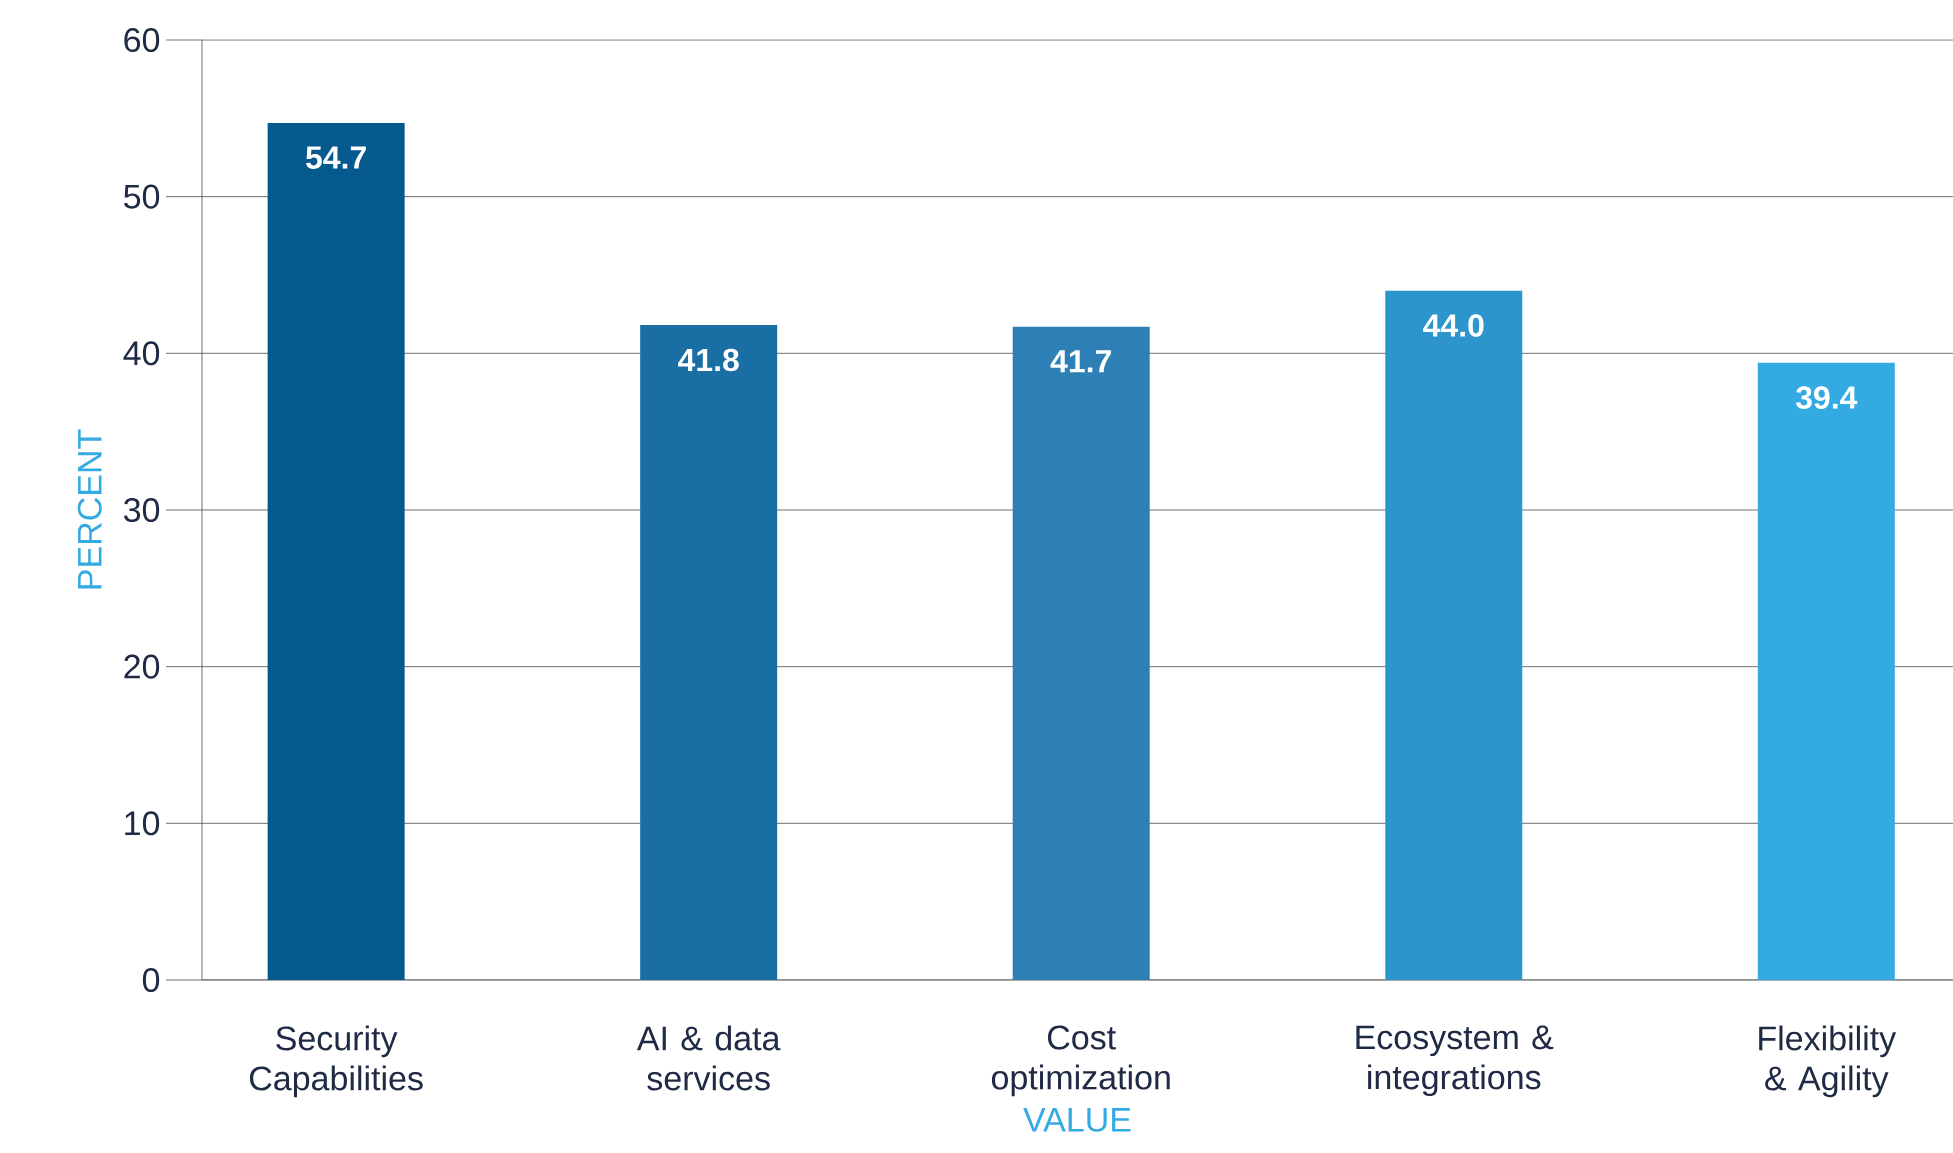 The height and width of the screenshot is (1153, 1953). What do you see at coordinates (708, 1058) in the screenshot?
I see `x-tick-label: AI & data services` at bounding box center [708, 1058].